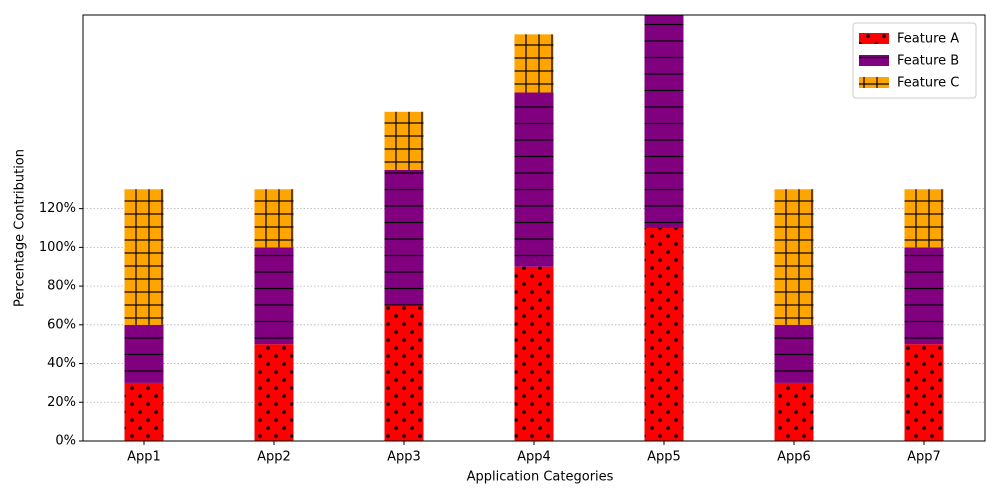 Image resolution: width=1000 pixels, height=504 pixels. Describe the element at coordinates (61, 363) in the screenshot. I see `y-tick-label: 40%` at that location.